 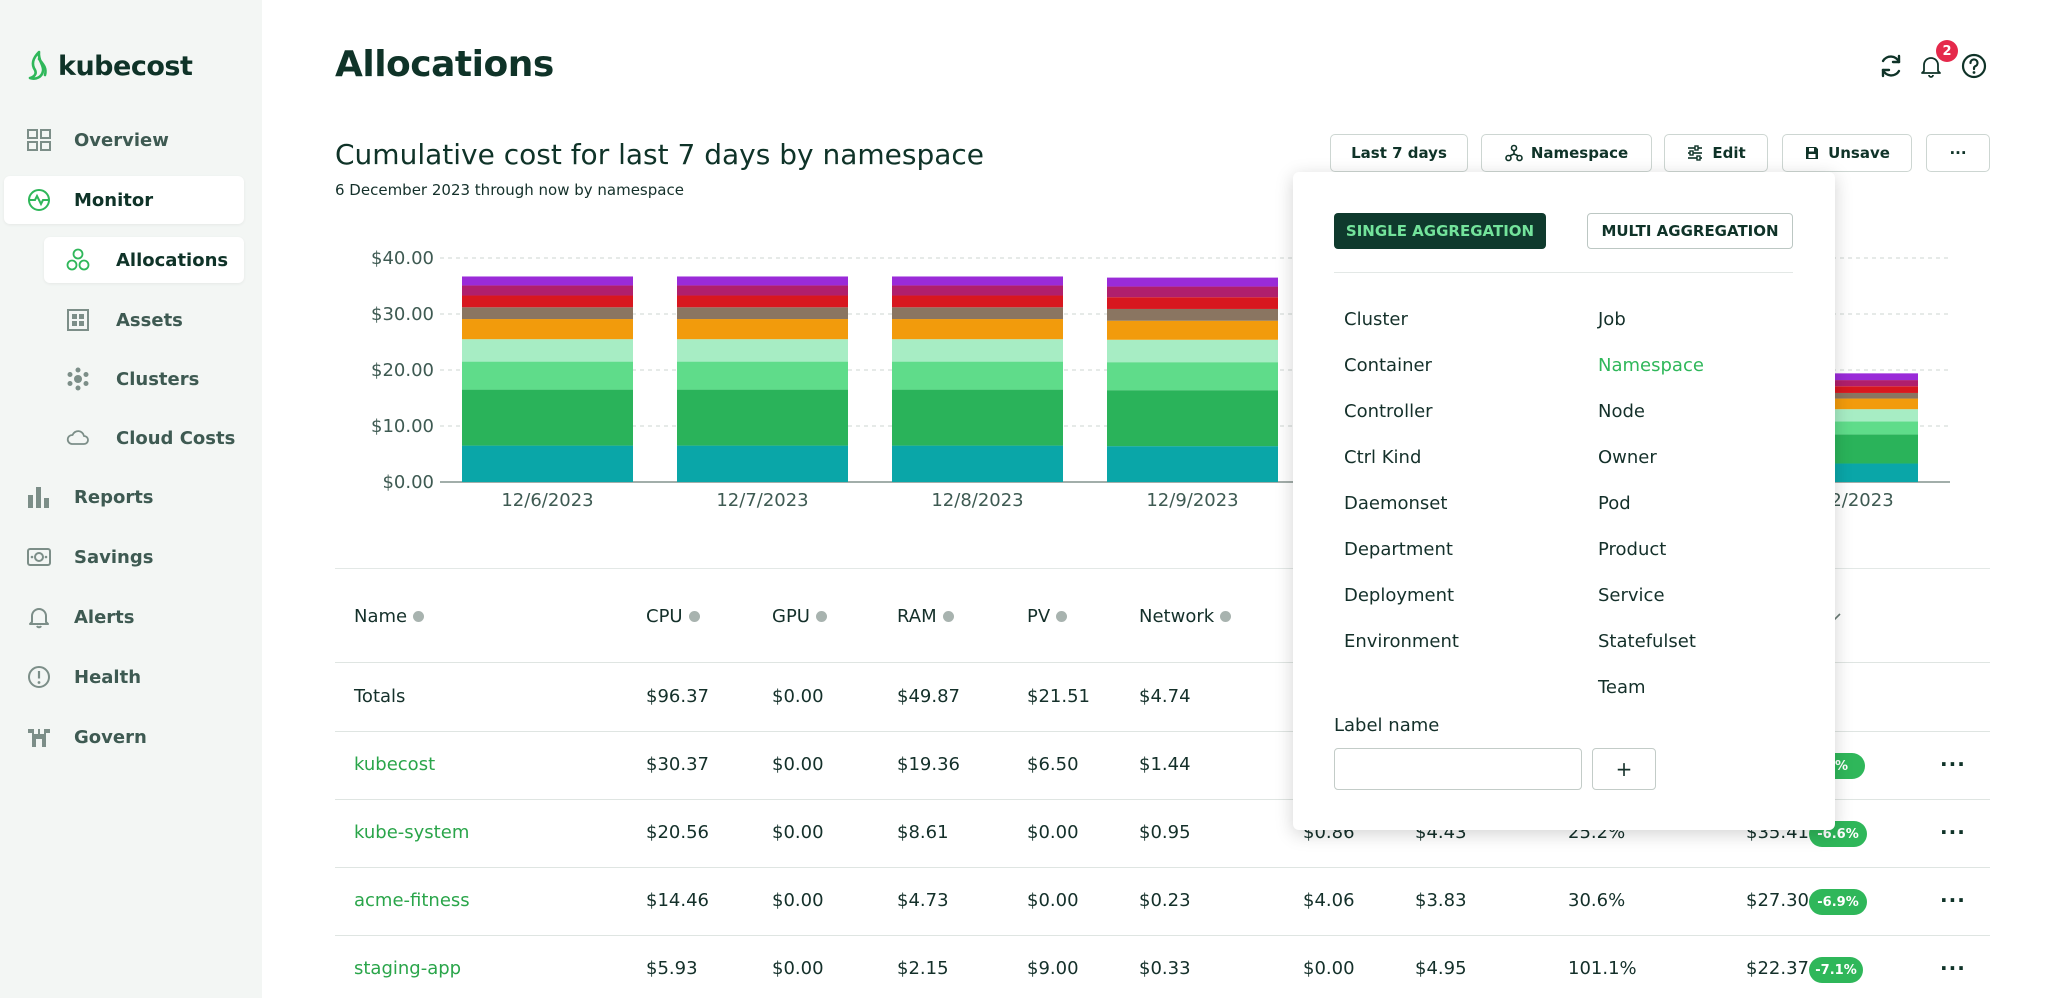 I want to click on agg-option-namespace: Namespace, so click(x=1651, y=365).